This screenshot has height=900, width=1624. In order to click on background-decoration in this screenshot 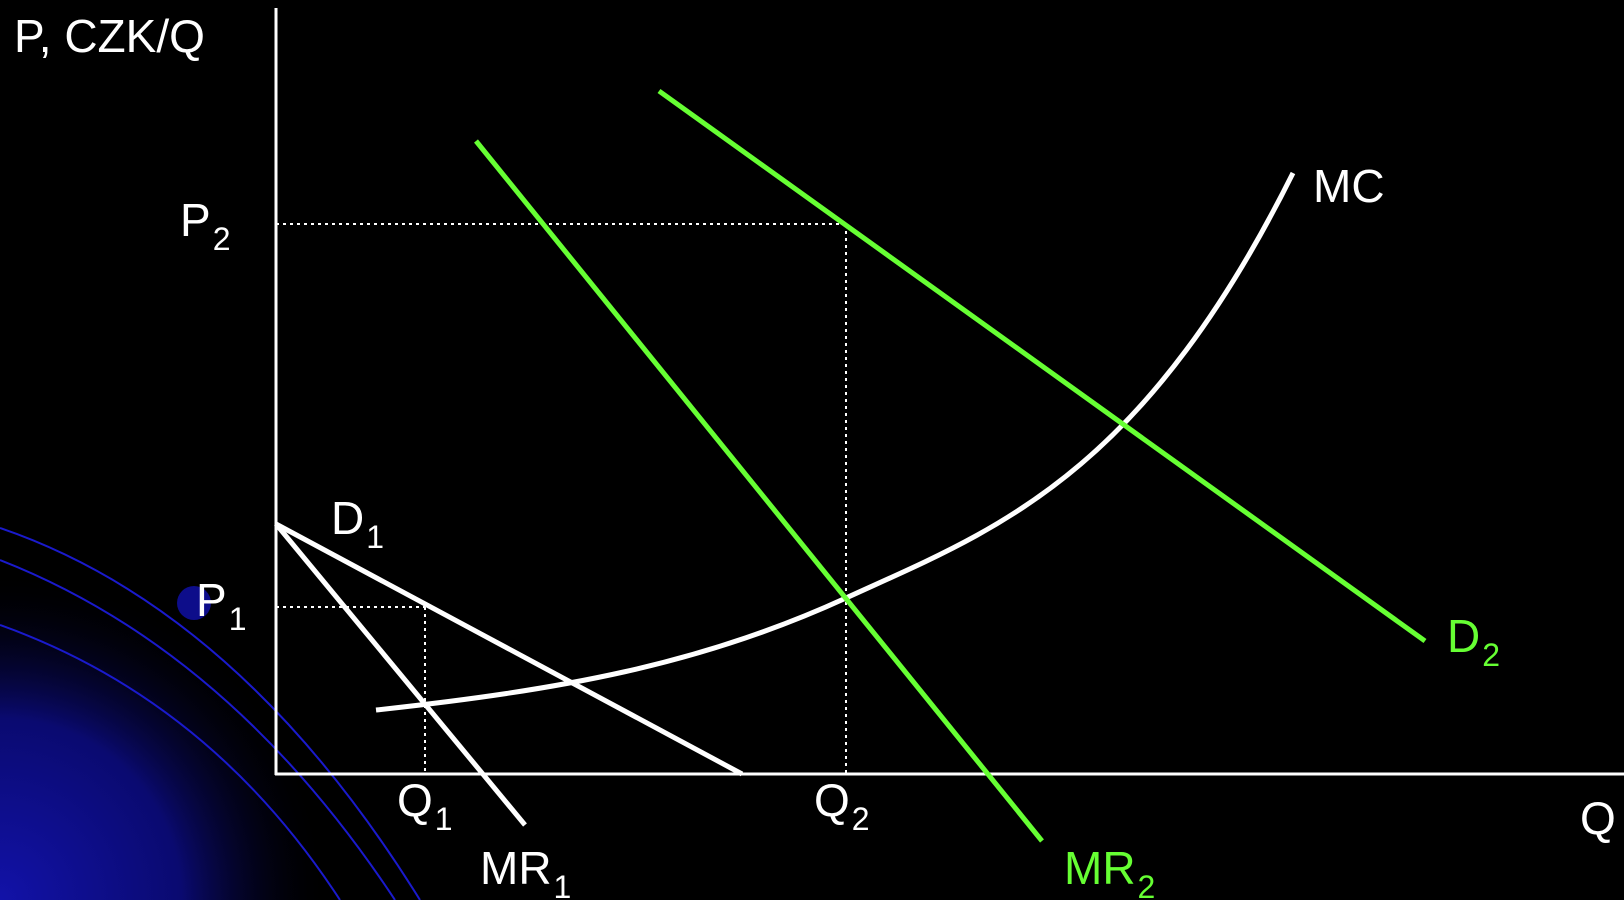, I will do `click(210, 713)`.